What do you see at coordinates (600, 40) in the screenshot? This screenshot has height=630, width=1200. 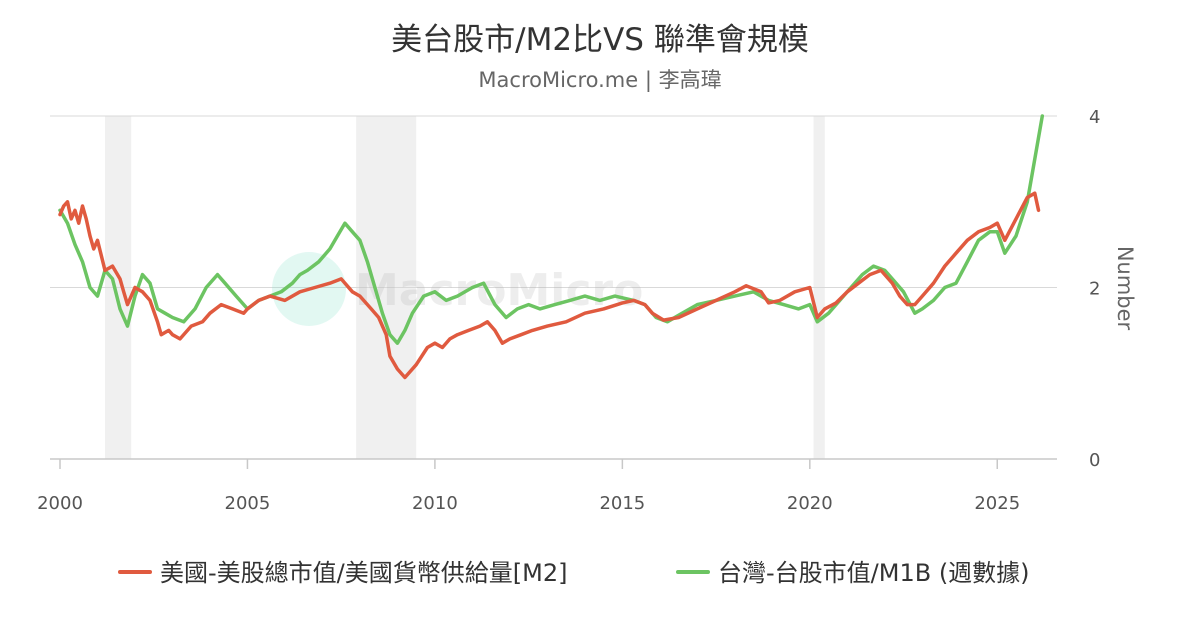 I see `chart-title: 美台股市/M2比VS 聯準會規模` at bounding box center [600, 40].